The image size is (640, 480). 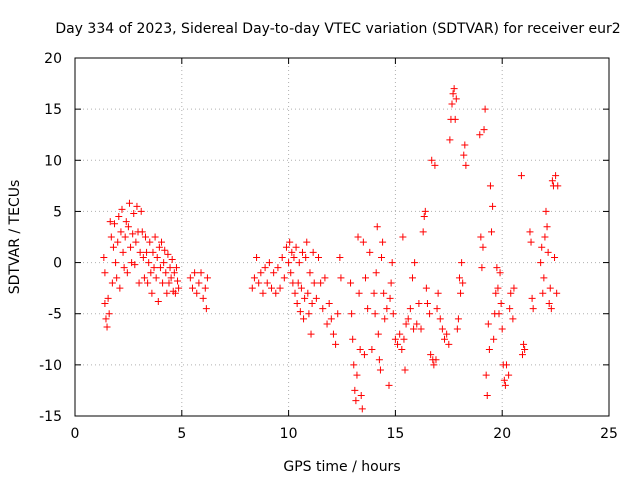 I want to click on x-tick-label: 20, so click(x=502, y=434).